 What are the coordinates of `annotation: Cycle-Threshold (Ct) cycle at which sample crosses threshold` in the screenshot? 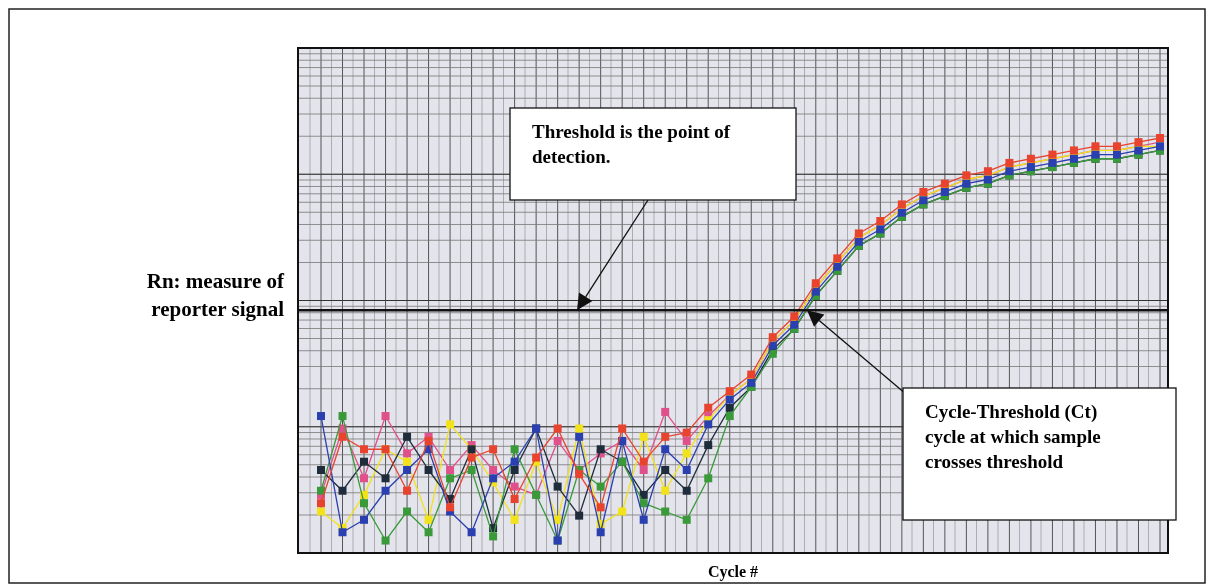 It's located at (1013, 436).